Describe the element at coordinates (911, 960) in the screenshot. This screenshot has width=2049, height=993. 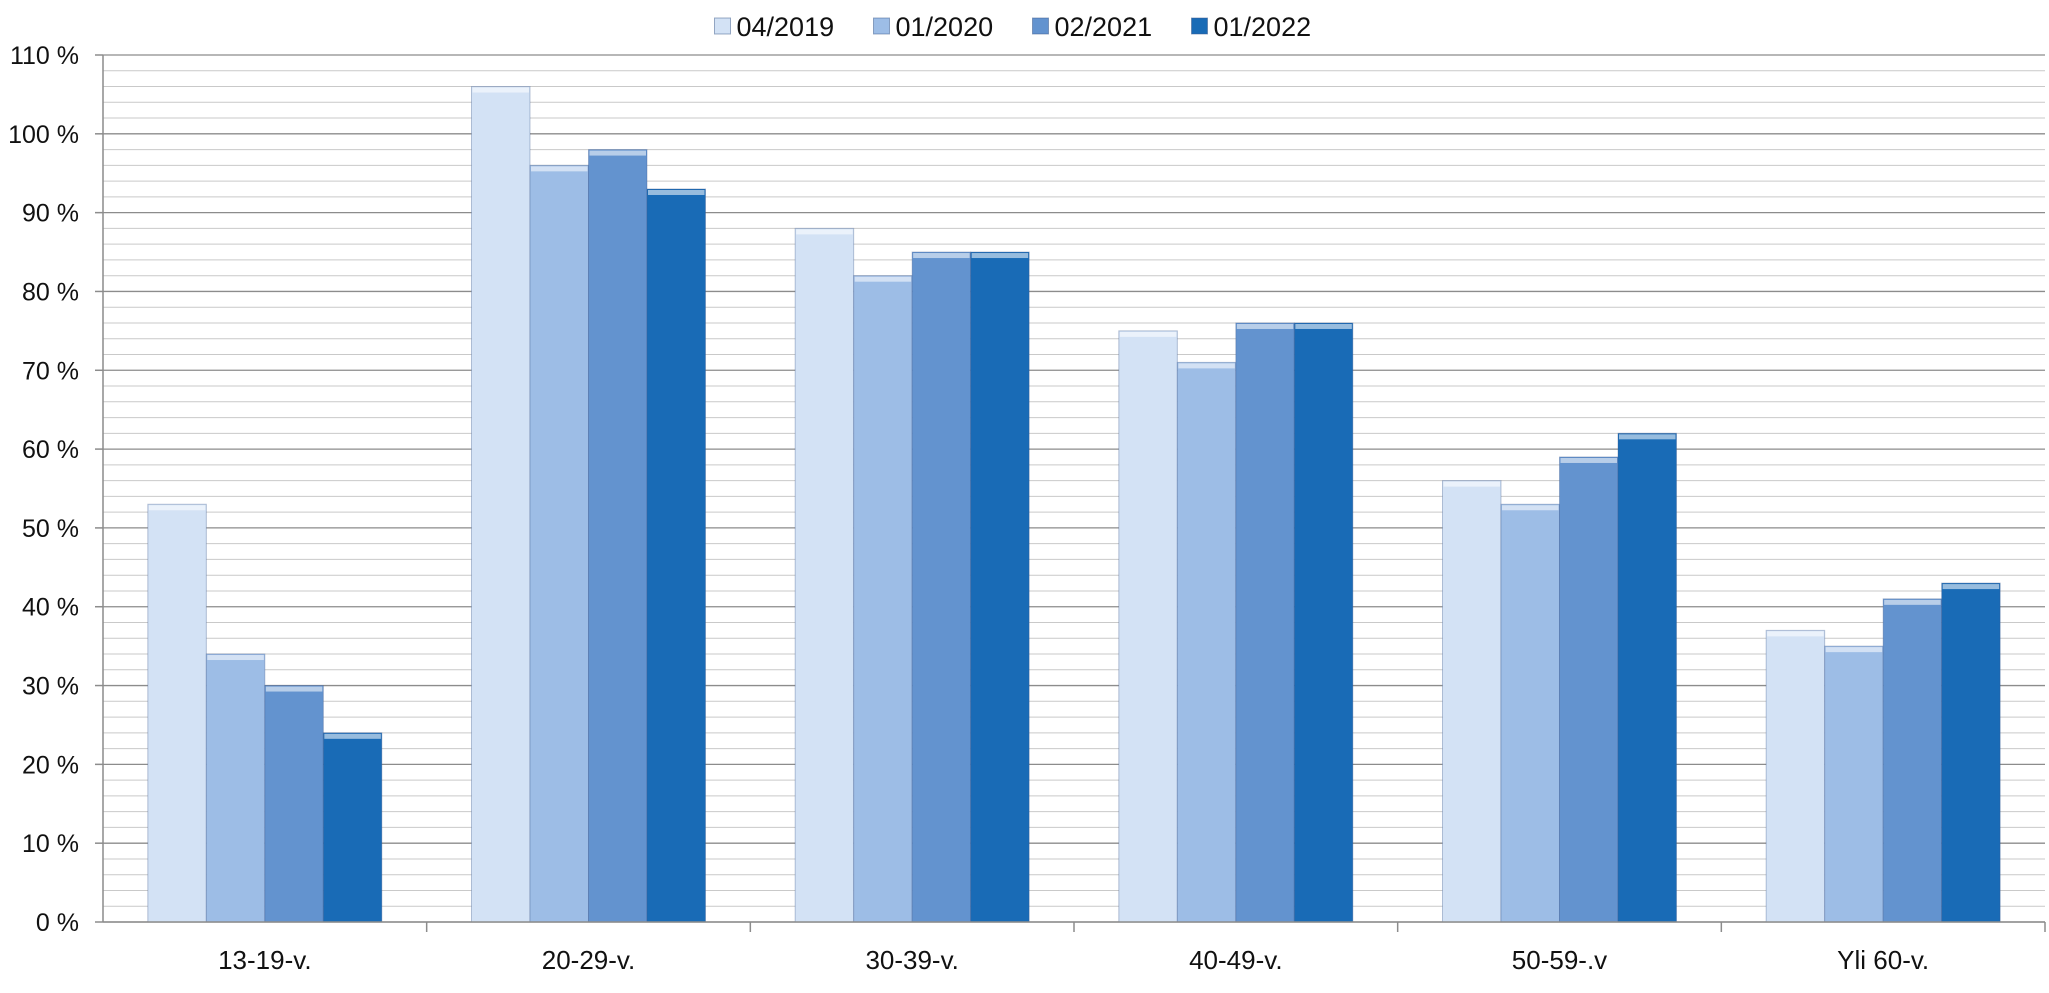
I see `x-category-label: 30-39-v.` at that location.